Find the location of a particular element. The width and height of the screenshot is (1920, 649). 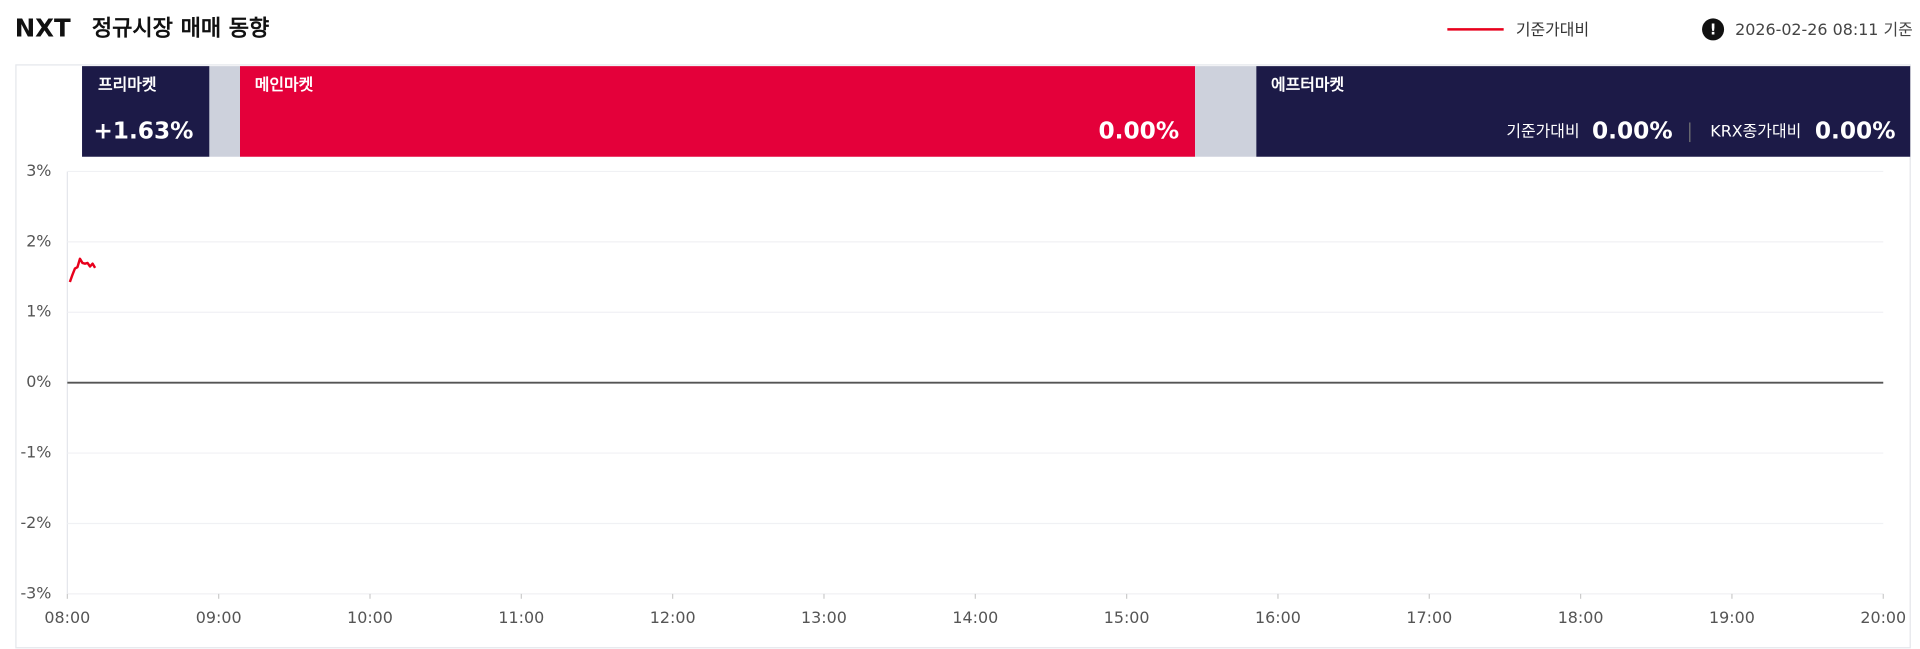

x-tick-label: 19:00 is located at coordinates (1732, 617).